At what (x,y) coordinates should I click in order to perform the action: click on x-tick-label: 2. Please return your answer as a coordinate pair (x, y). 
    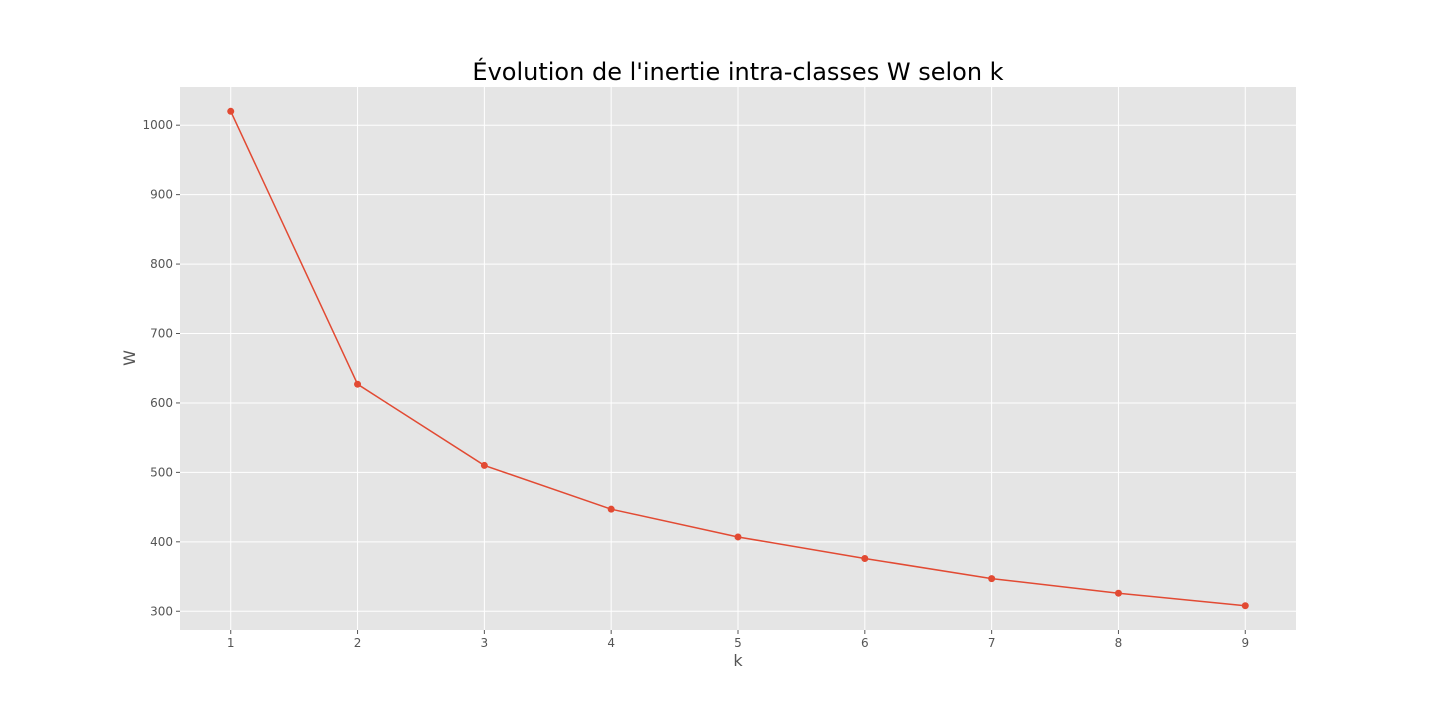
    Looking at the image, I should click on (358, 643).